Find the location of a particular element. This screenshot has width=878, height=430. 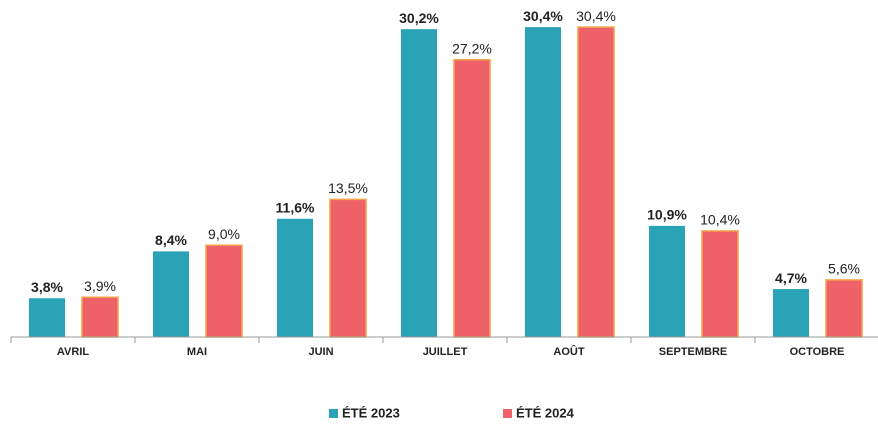

legend-label: ÉTÉ 2024 is located at coordinates (545, 412).